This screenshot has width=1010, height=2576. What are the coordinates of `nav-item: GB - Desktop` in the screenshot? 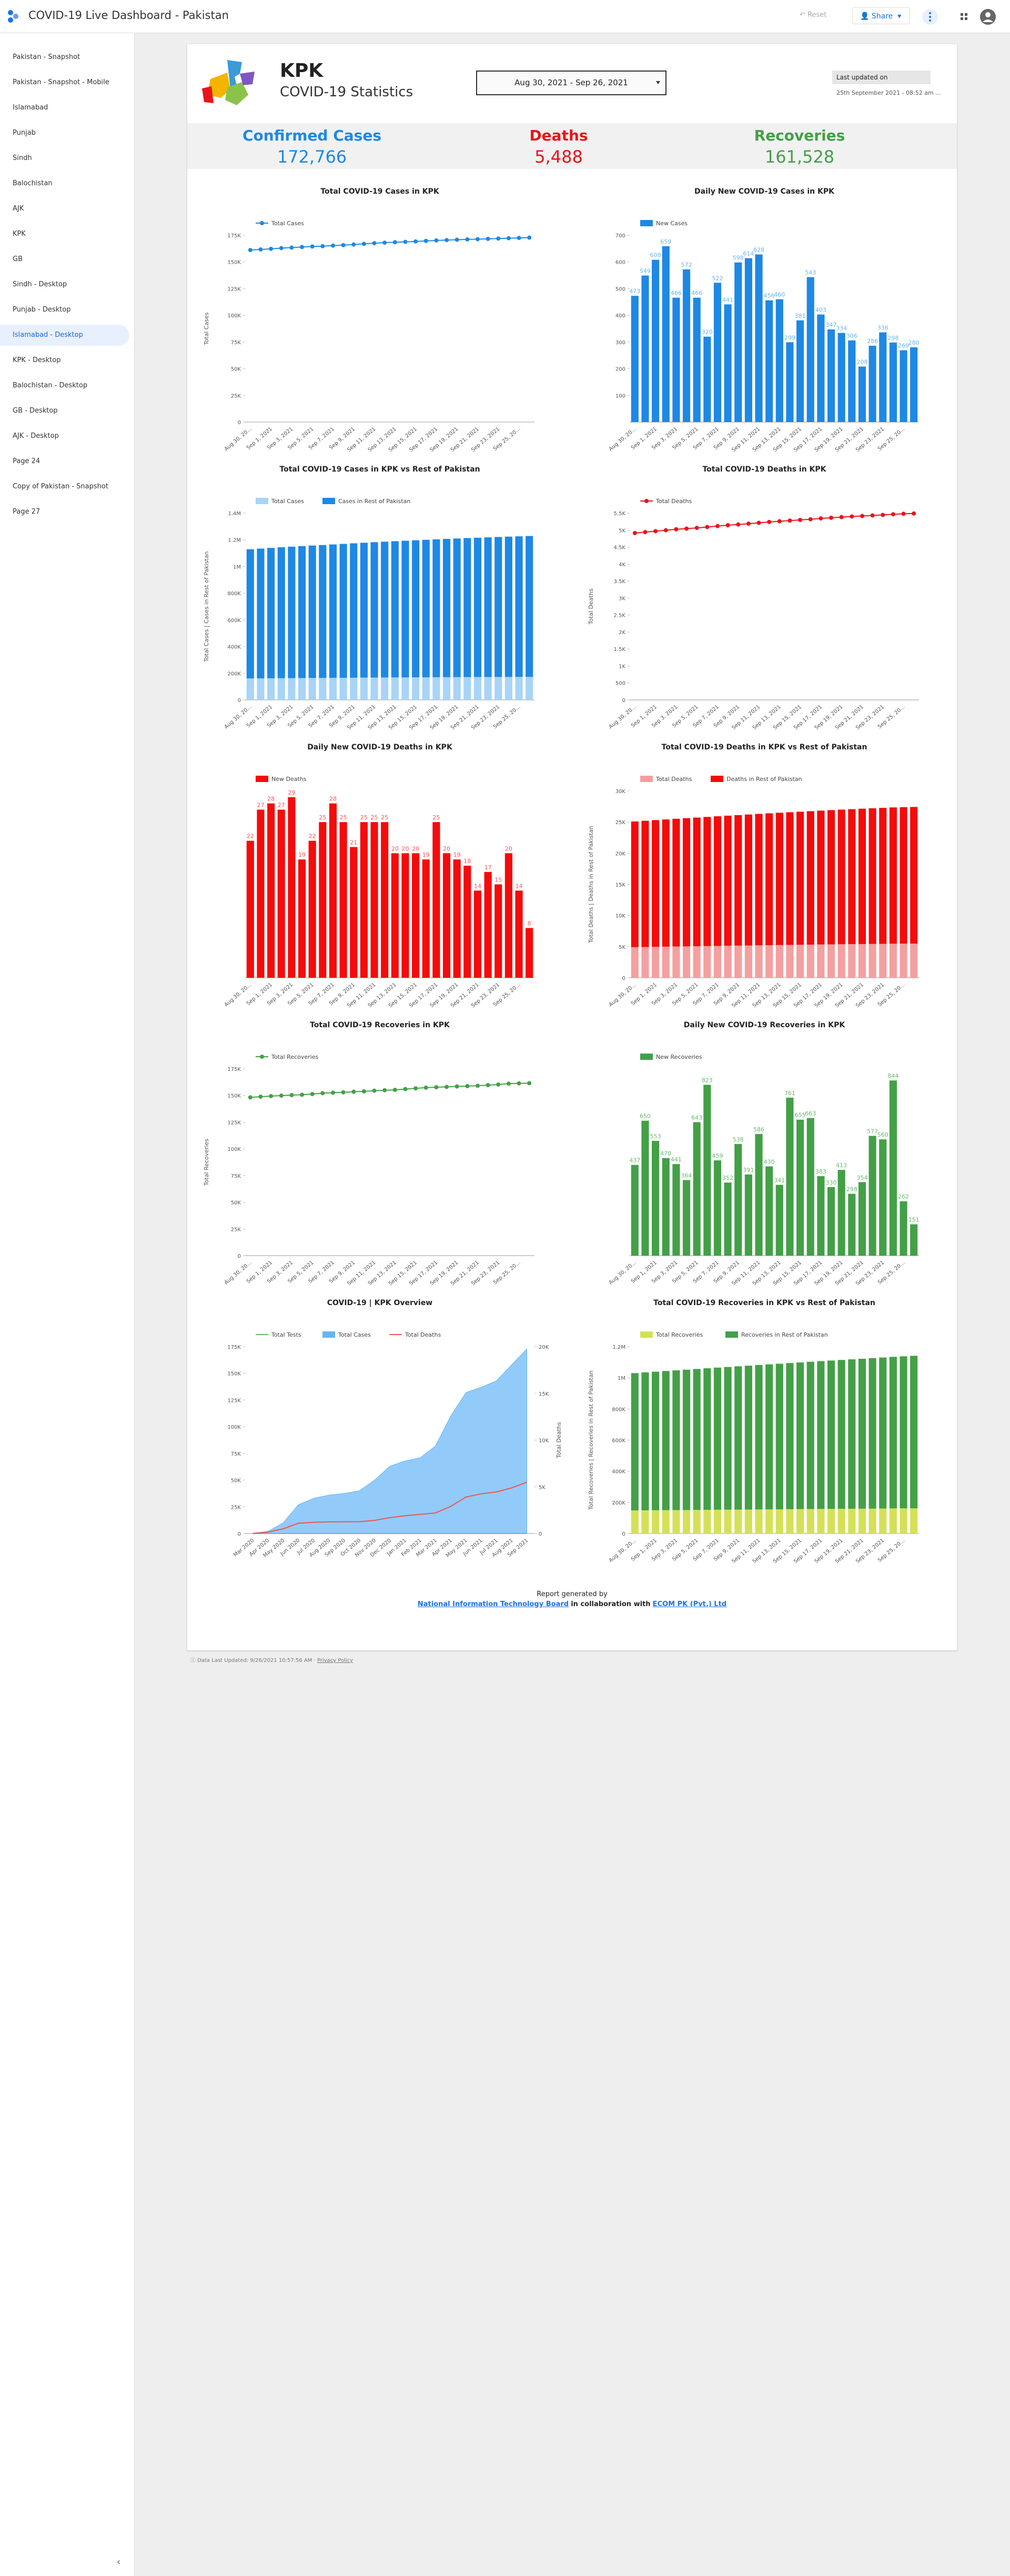 It's located at (35, 411).